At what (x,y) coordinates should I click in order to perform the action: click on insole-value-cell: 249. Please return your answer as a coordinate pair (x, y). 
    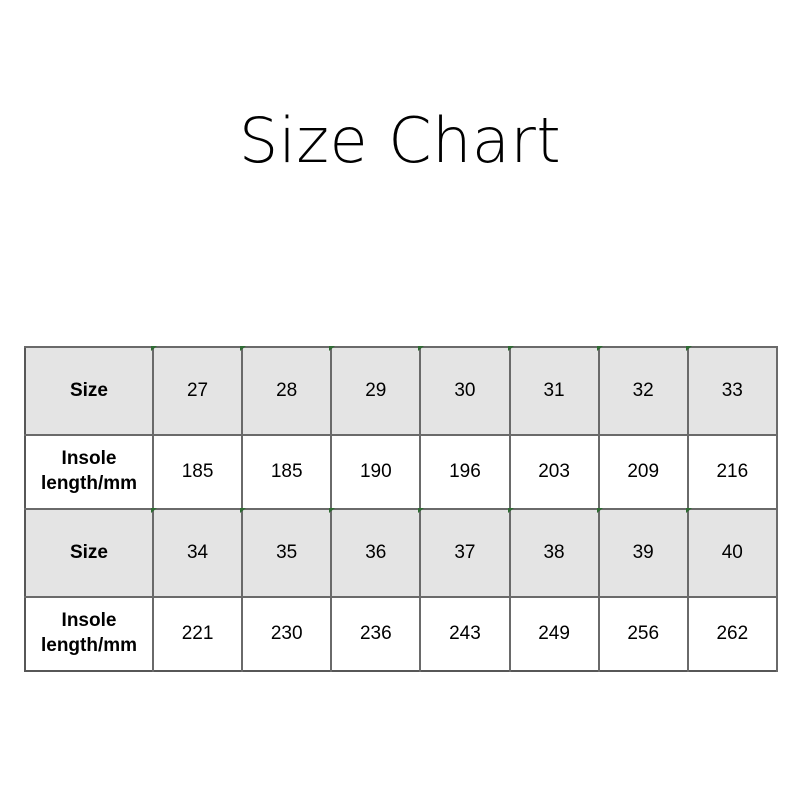
    Looking at the image, I should click on (554, 634).